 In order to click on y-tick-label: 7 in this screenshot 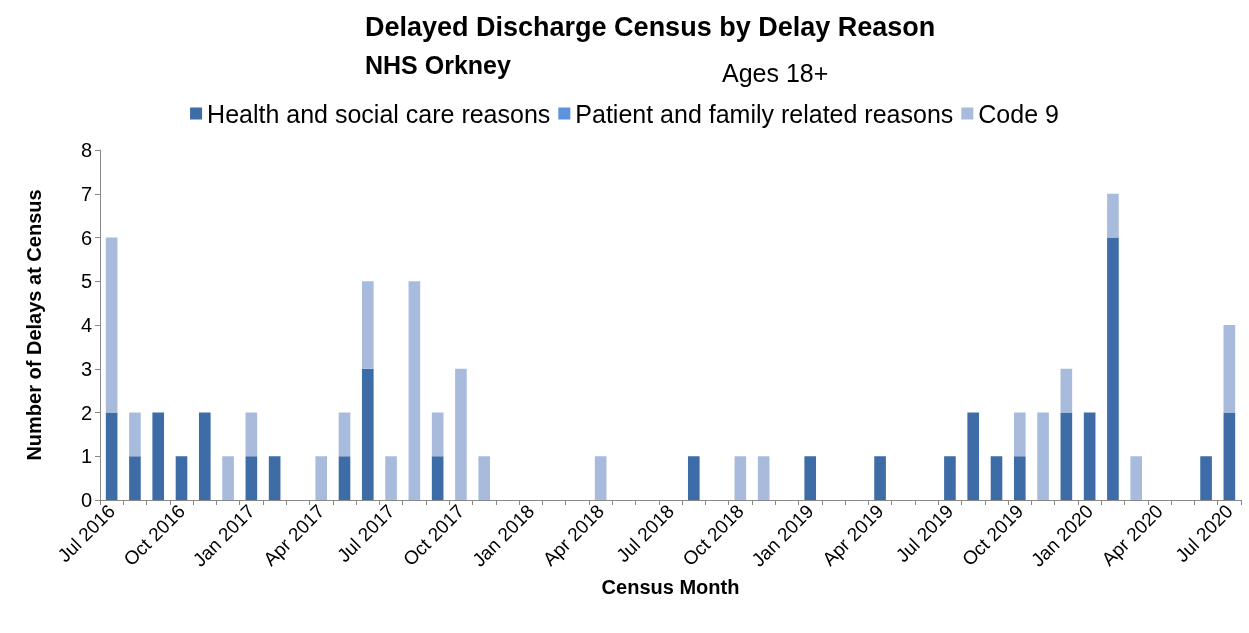, I will do `click(86, 193)`.